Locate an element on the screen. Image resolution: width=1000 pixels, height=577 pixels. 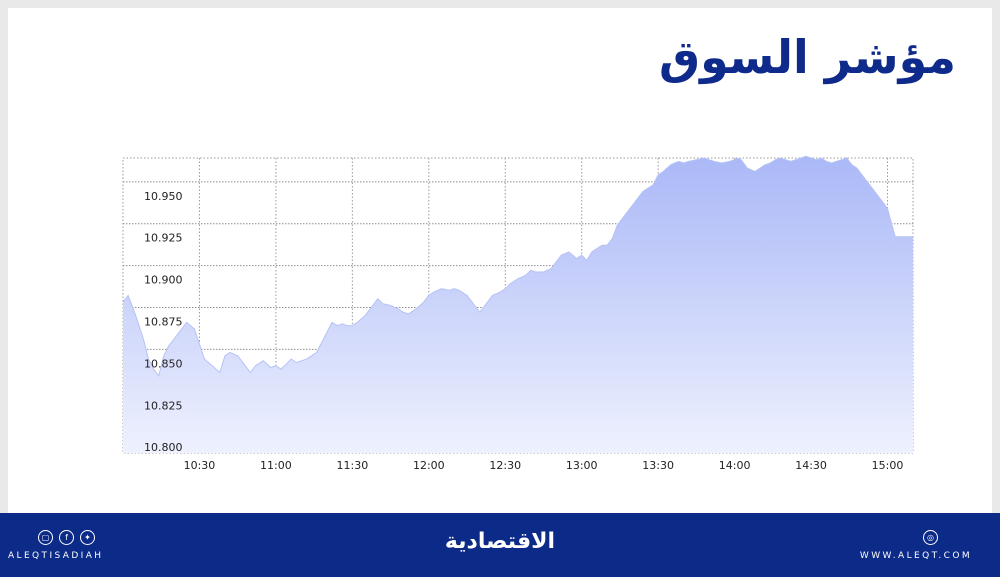
y-tick-label: 10.800 is located at coordinates (163, 447).